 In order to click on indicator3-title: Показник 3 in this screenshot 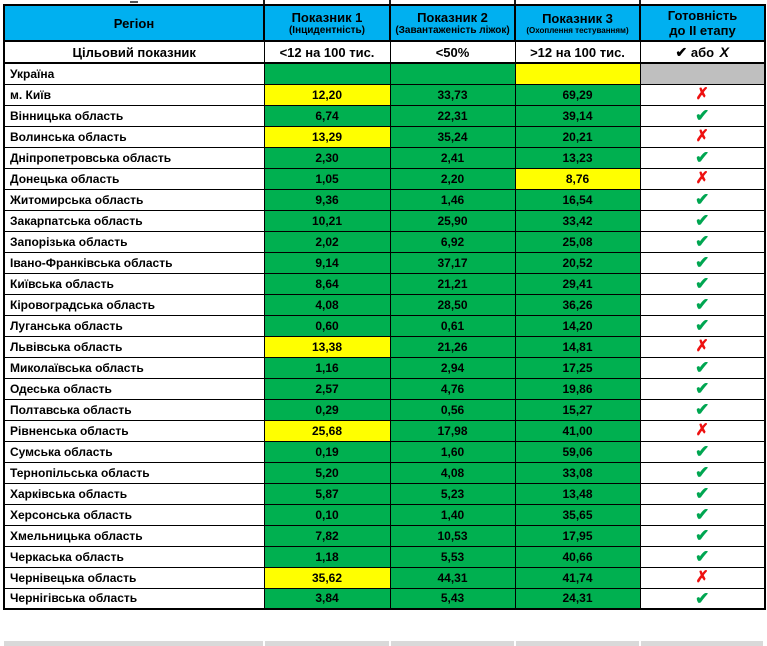, I will do `click(577, 18)`.